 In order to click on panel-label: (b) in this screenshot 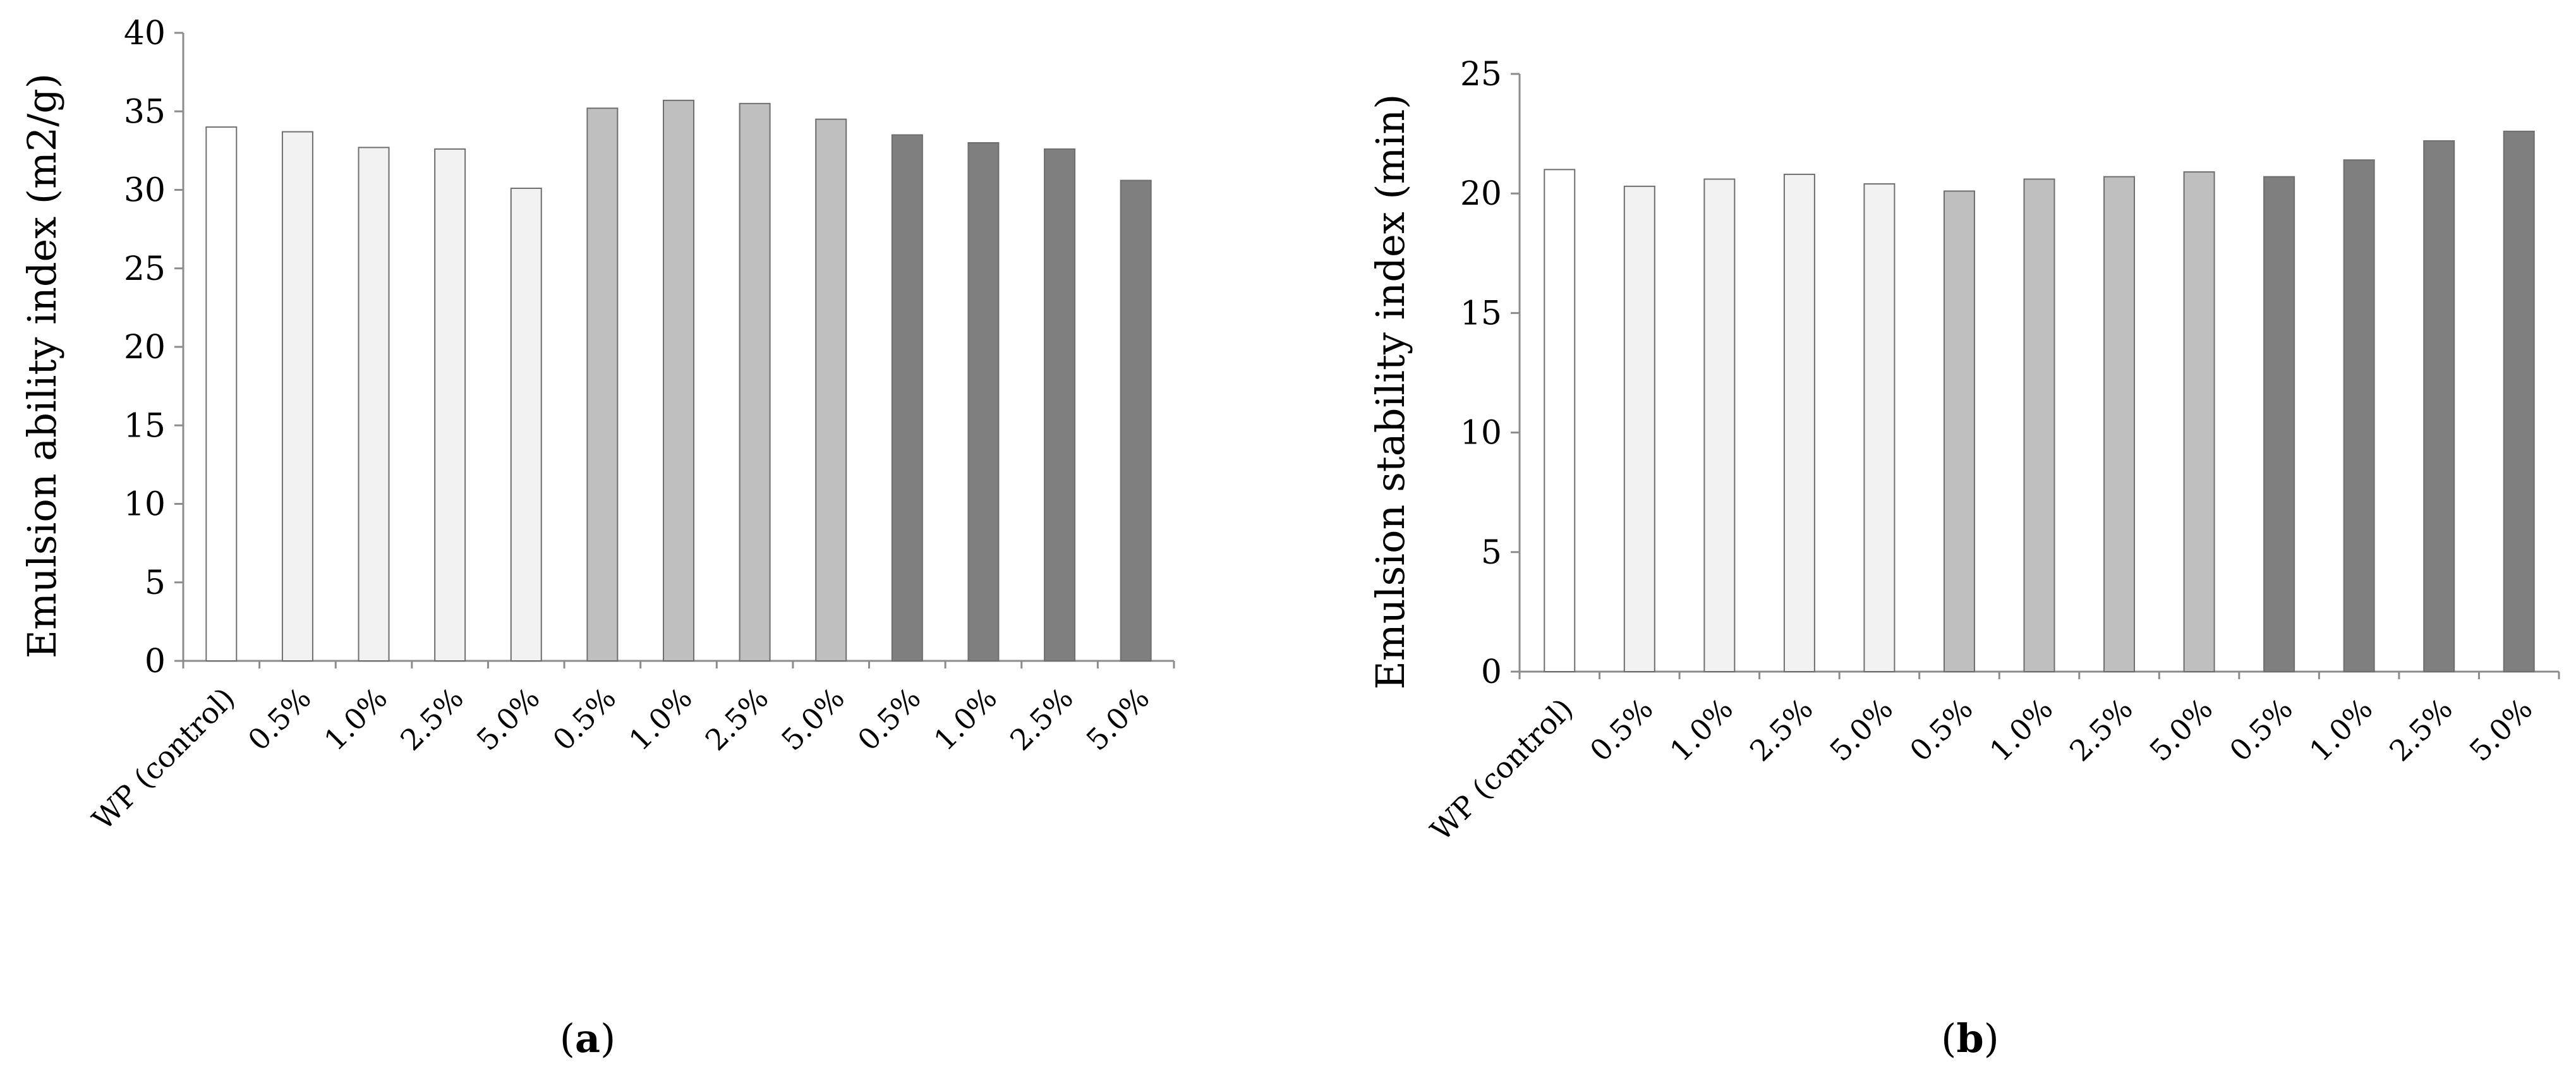, I will do `click(1970, 1038)`.